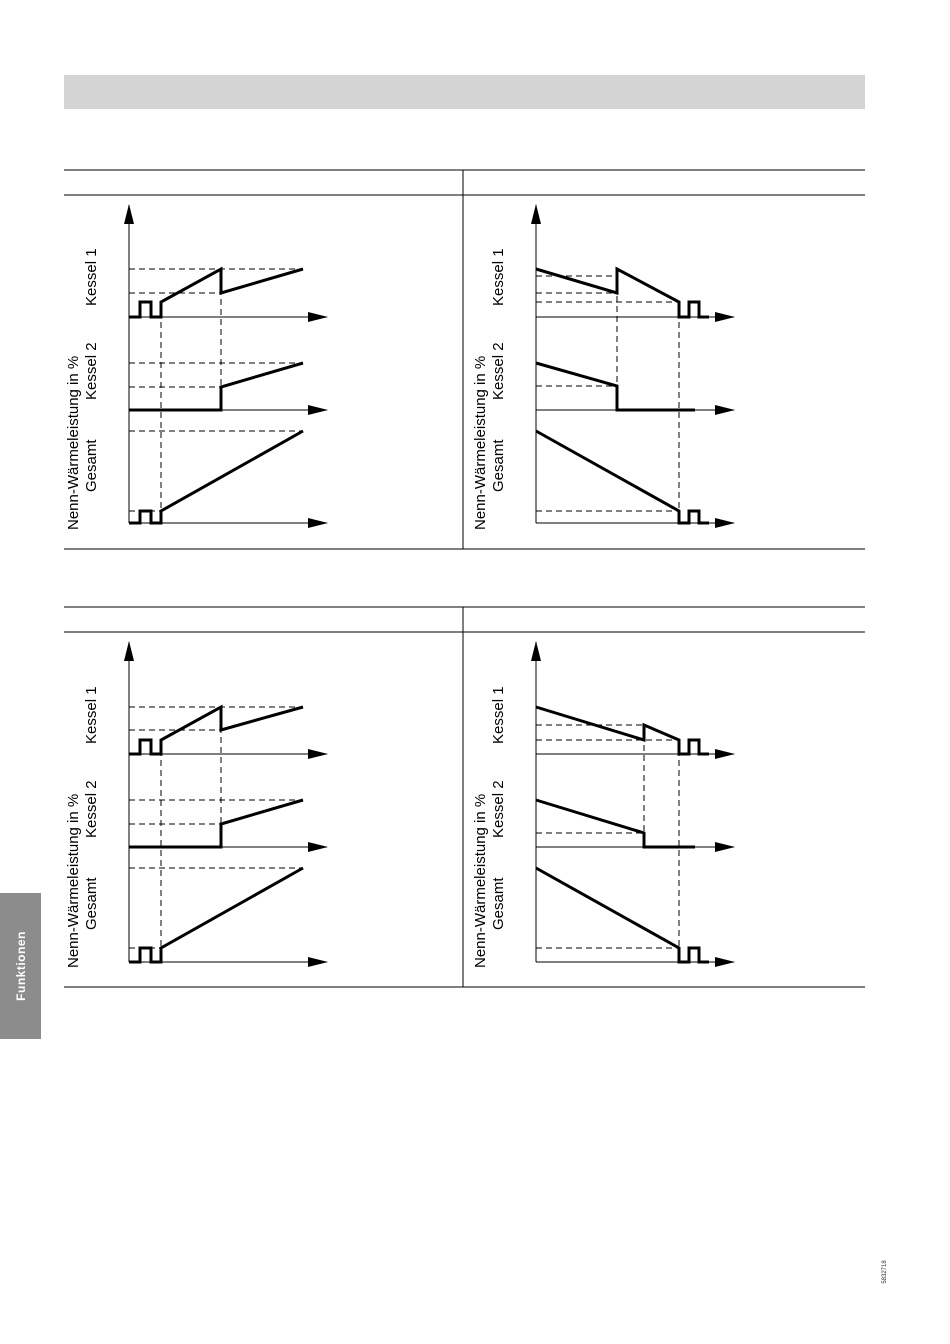 Image resolution: width=950 pixels, height=1344 pixels. I want to click on header-bar, so click(464, 92).